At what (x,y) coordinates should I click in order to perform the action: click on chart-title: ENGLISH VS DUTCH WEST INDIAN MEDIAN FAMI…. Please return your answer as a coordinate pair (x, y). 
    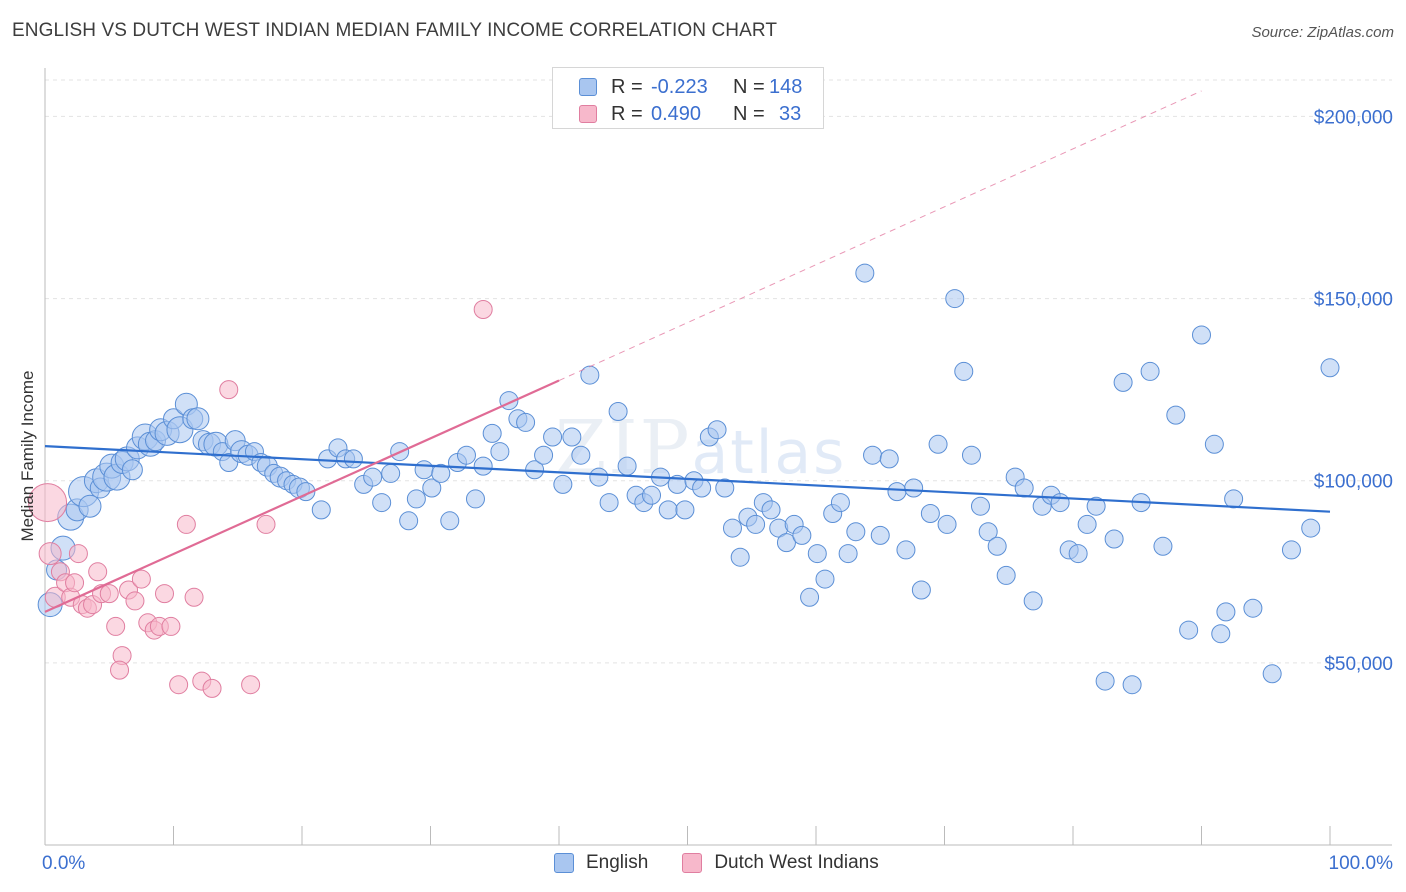
    Looking at the image, I should click on (395, 30).